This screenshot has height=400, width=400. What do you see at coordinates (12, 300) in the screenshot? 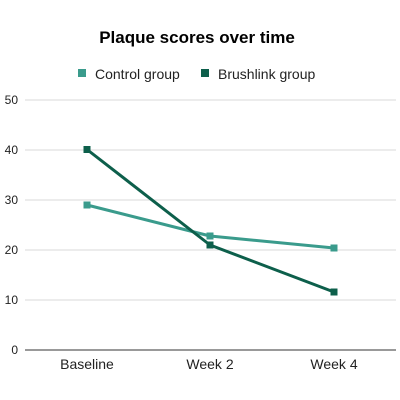
I see `y-tick-label: 10` at bounding box center [12, 300].